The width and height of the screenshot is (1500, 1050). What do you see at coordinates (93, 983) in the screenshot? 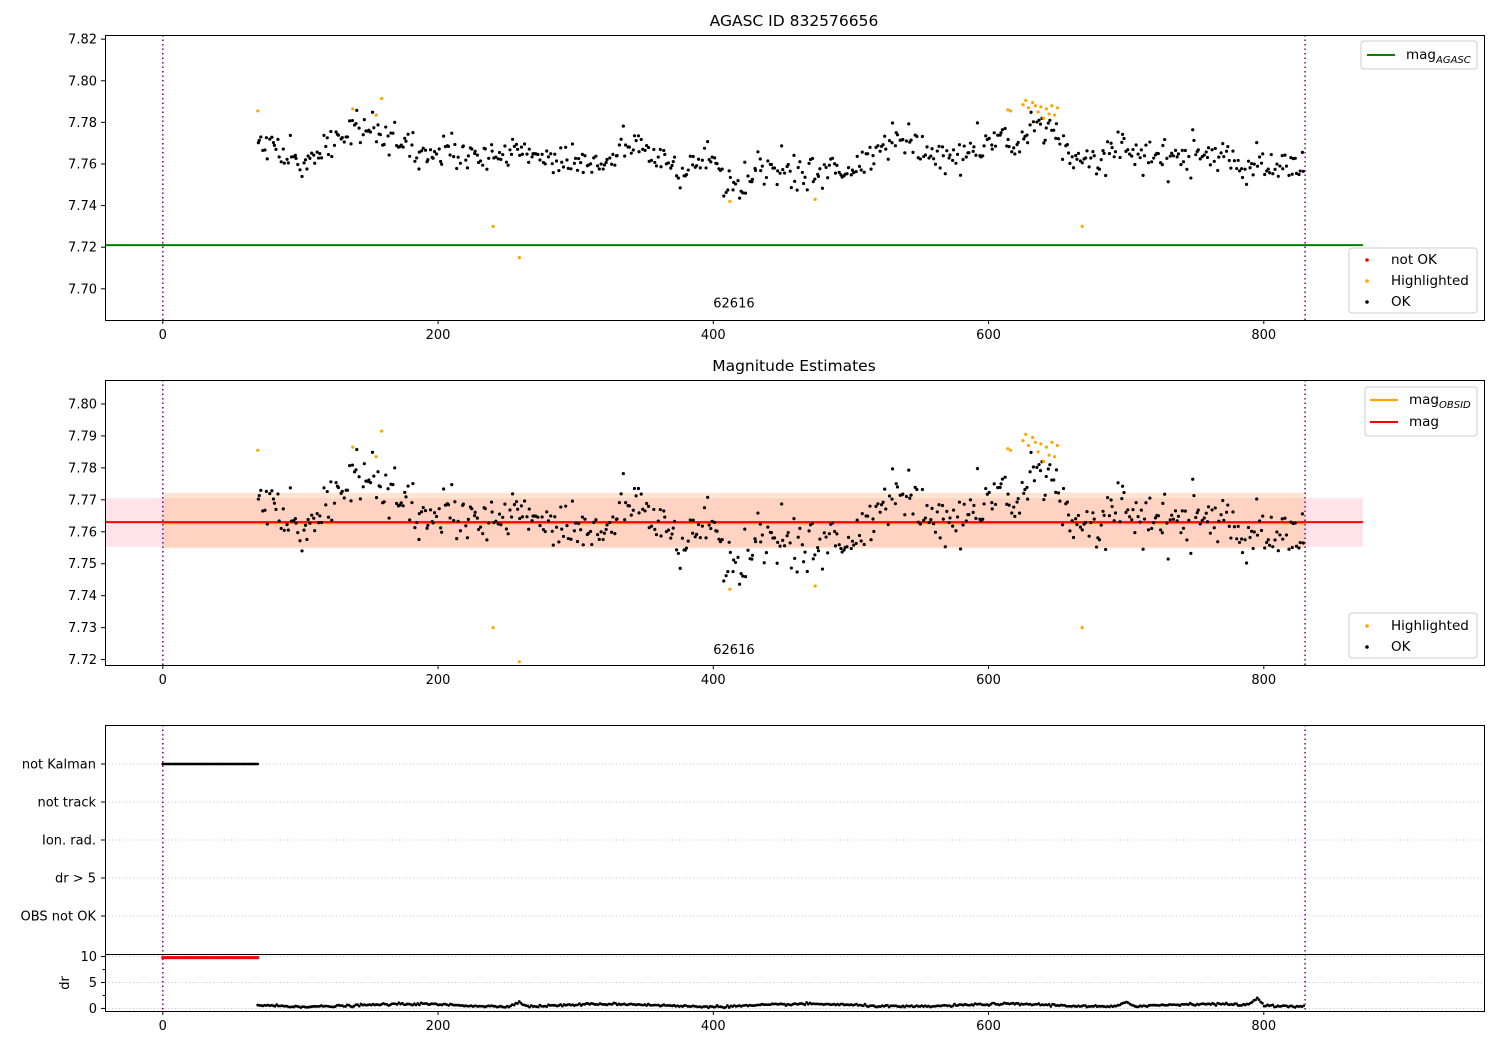
I see `y-tick-label: 5` at bounding box center [93, 983].